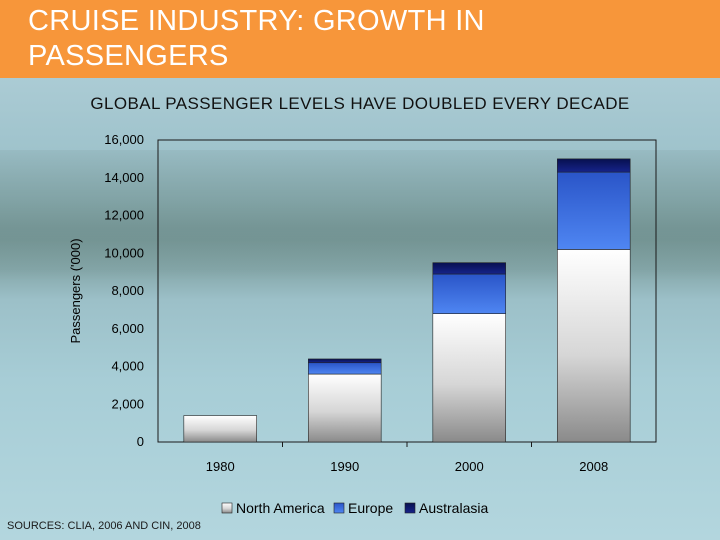 The image size is (720, 540). I want to click on y-tick-label: 4,000, so click(127, 366).